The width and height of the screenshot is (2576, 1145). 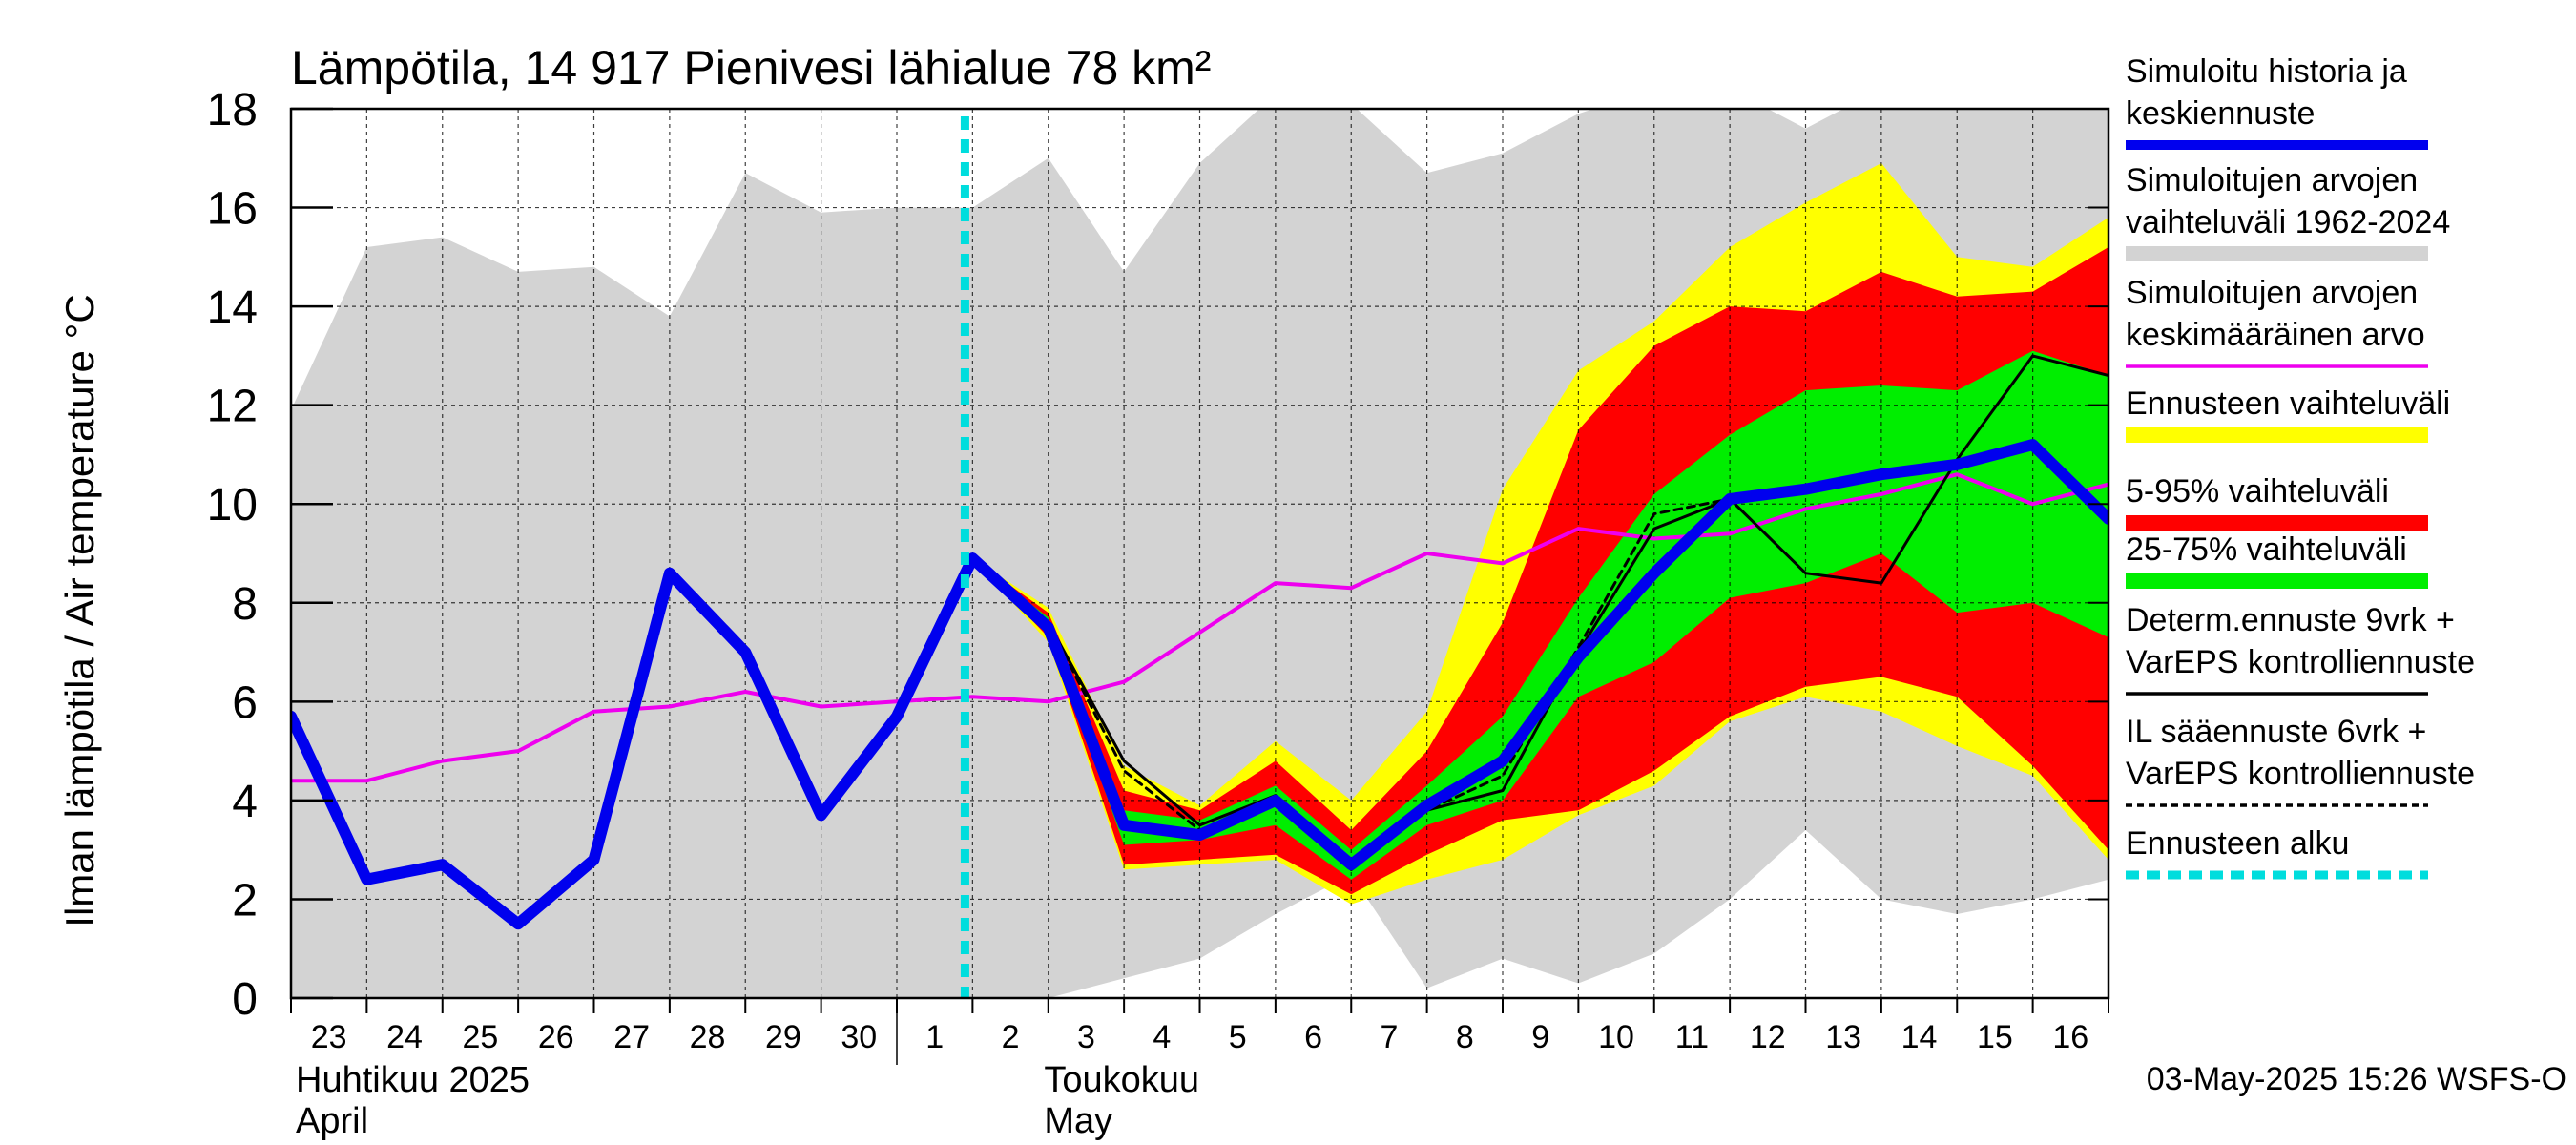 What do you see at coordinates (329, 1037) in the screenshot?
I see `x-tick-label: 23` at bounding box center [329, 1037].